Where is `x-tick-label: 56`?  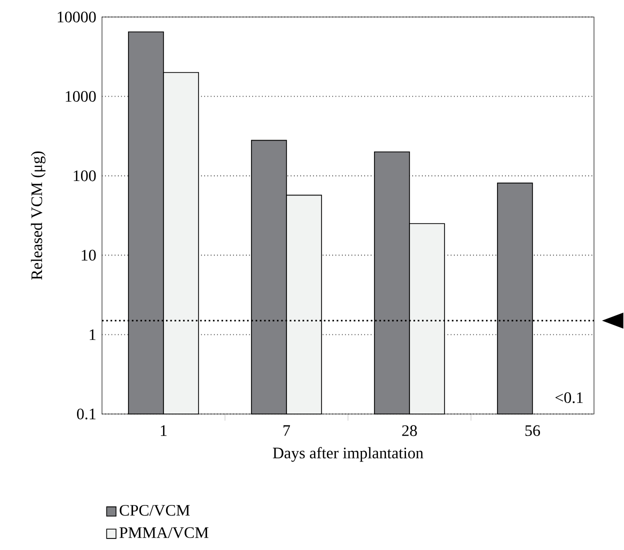 x-tick-label: 56 is located at coordinates (532, 430).